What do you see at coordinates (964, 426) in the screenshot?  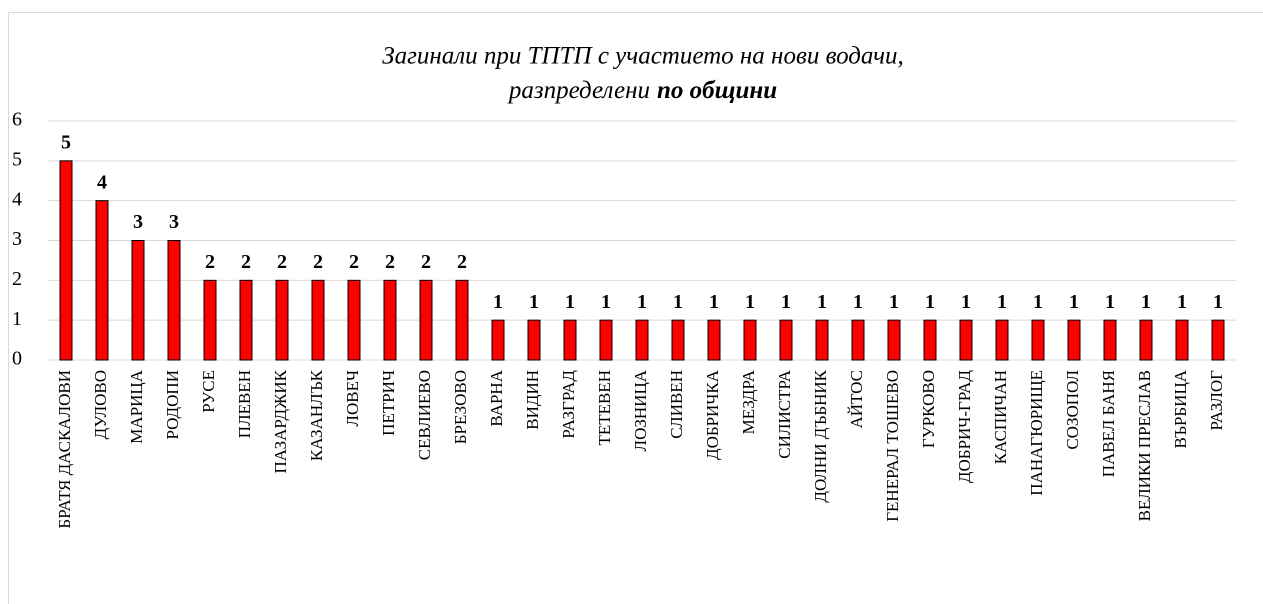 I see `x-tick-label: ДОБРИЧ-ГРАД` at bounding box center [964, 426].